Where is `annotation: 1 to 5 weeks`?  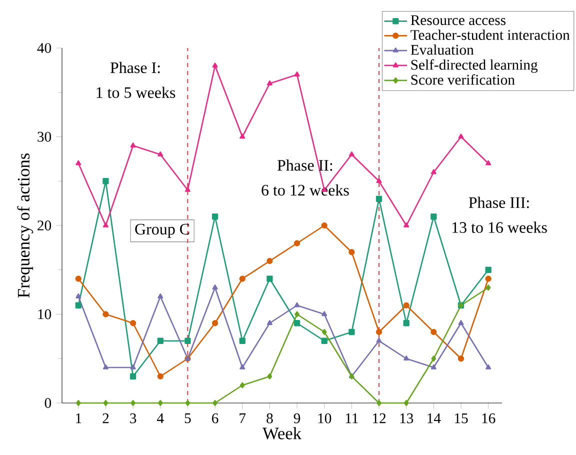 annotation: 1 to 5 weeks is located at coordinates (136, 92).